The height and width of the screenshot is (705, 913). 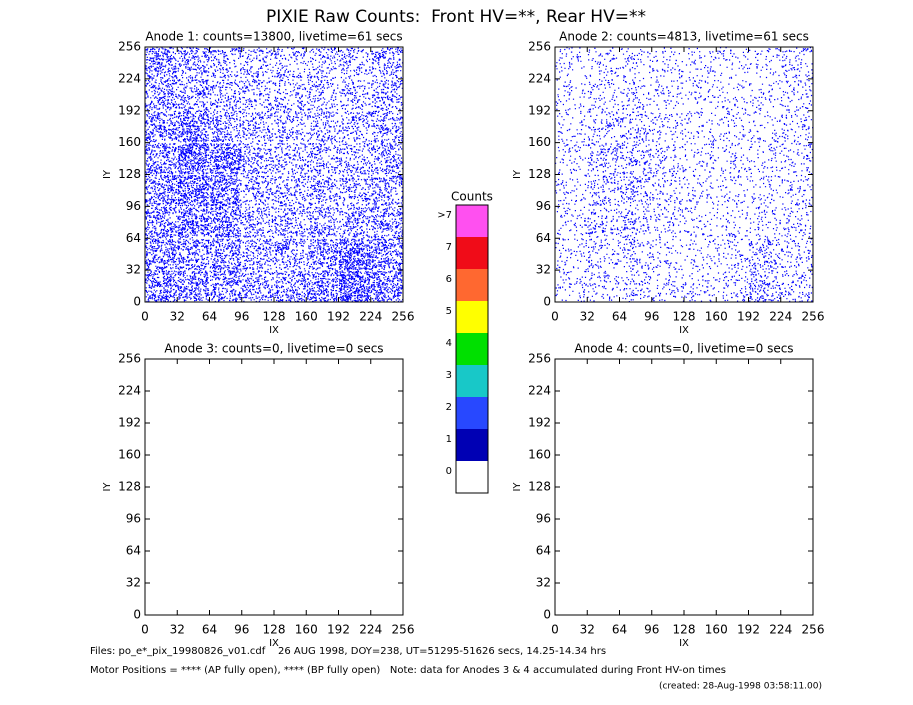 I want to click on panel-title: Anode 3: counts=0, livetime=0 secs, so click(x=273, y=349).